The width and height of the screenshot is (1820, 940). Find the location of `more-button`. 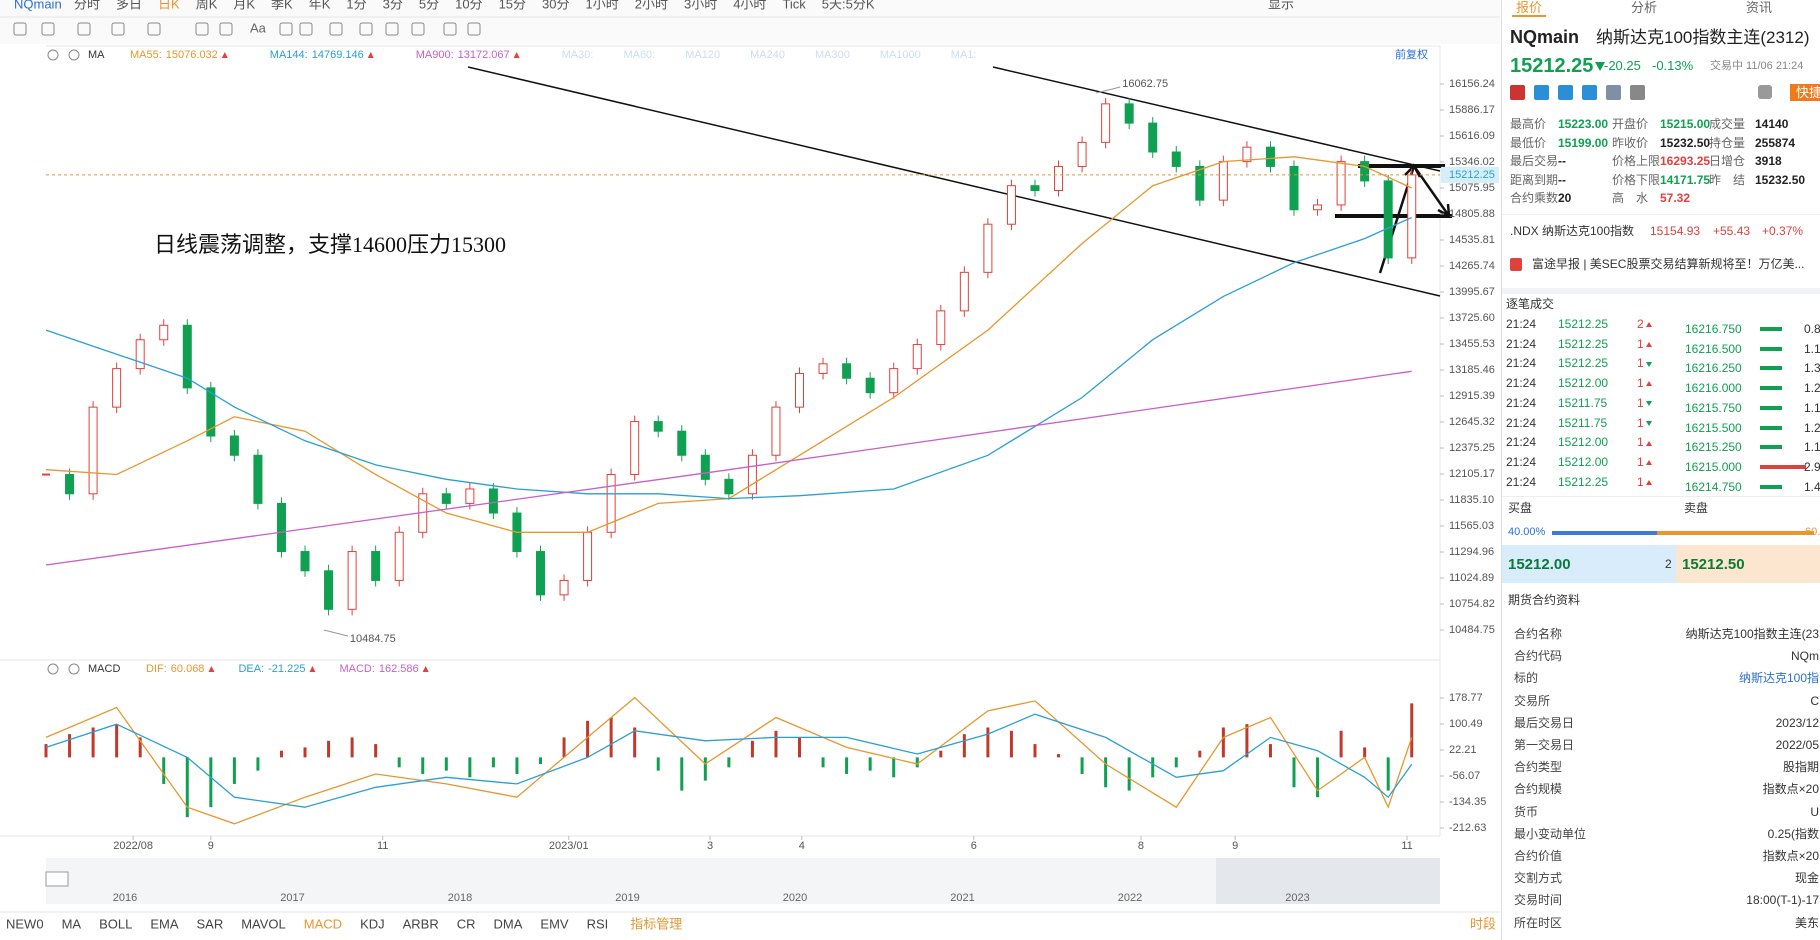

more-button is located at coordinates (57, 879).